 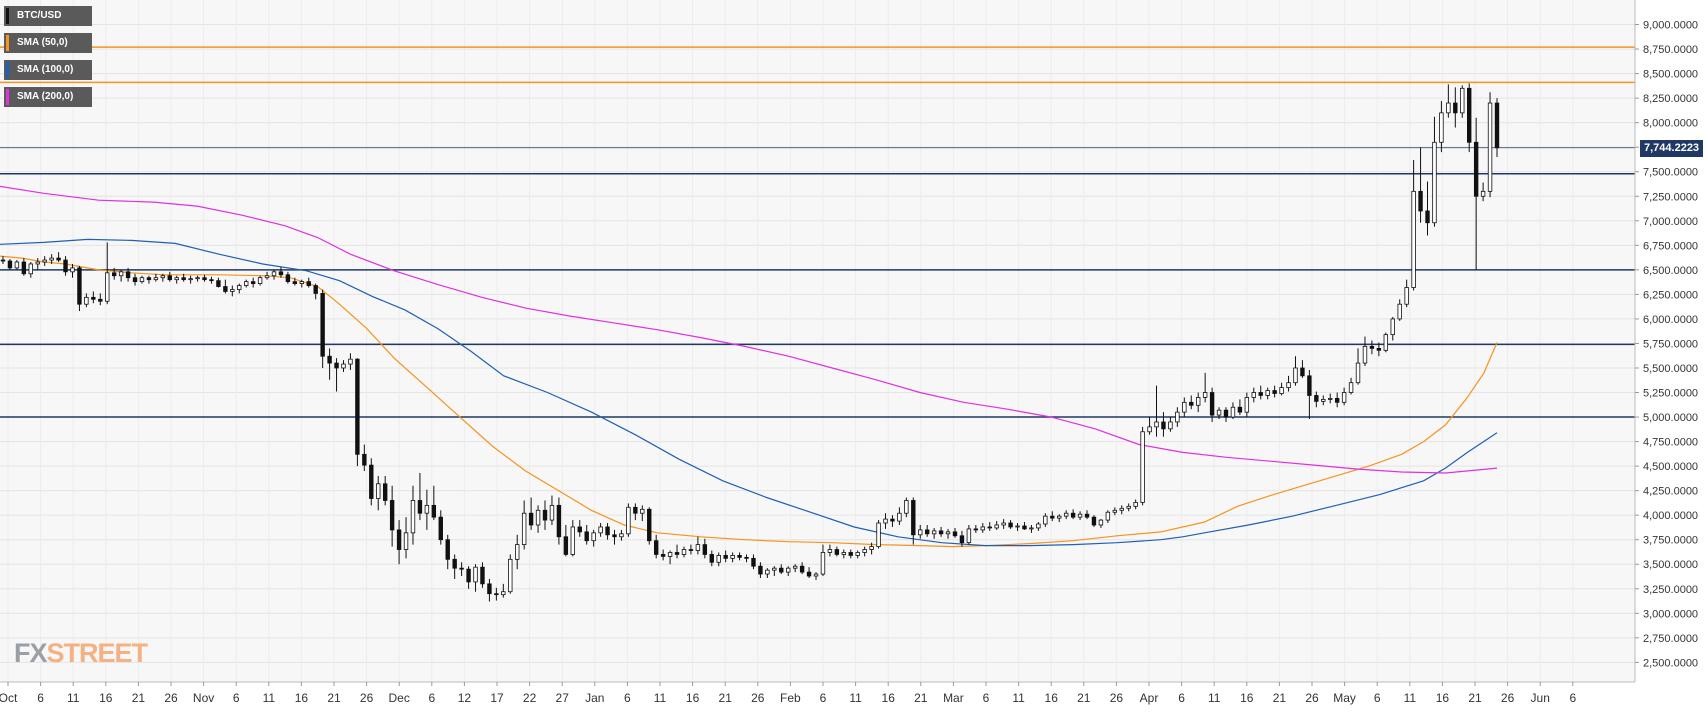 I want to click on legend-item-sma50: SMA (50,0), so click(x=48, y=43).